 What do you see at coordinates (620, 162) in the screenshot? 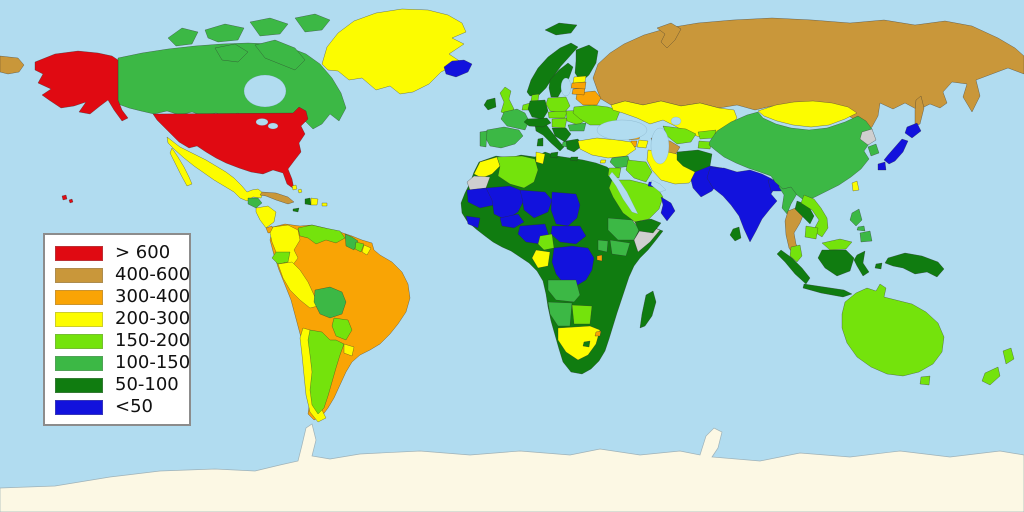
I see `region-syria` at bounding box center [620, 162].